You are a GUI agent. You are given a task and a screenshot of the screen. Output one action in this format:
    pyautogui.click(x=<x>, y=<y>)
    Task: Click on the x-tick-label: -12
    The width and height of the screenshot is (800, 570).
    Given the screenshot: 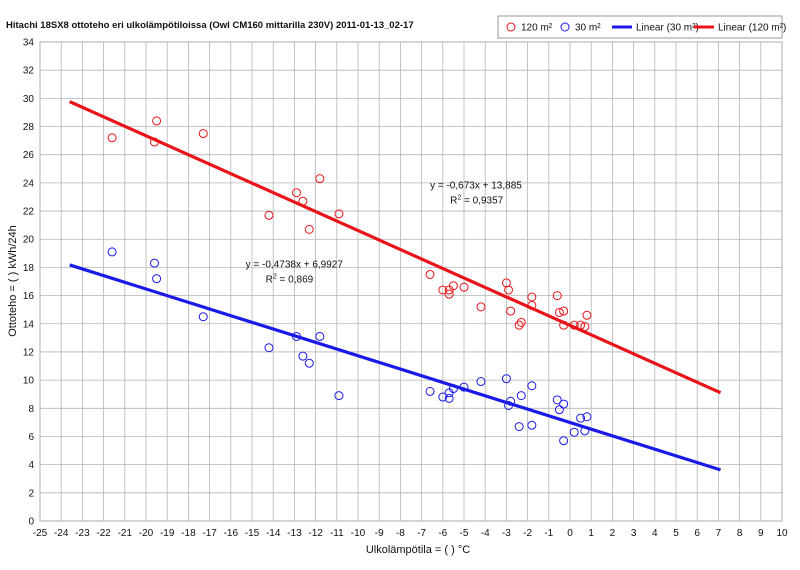 What is the action you would take?
    pyautogui.click(x=315, y=533)
    